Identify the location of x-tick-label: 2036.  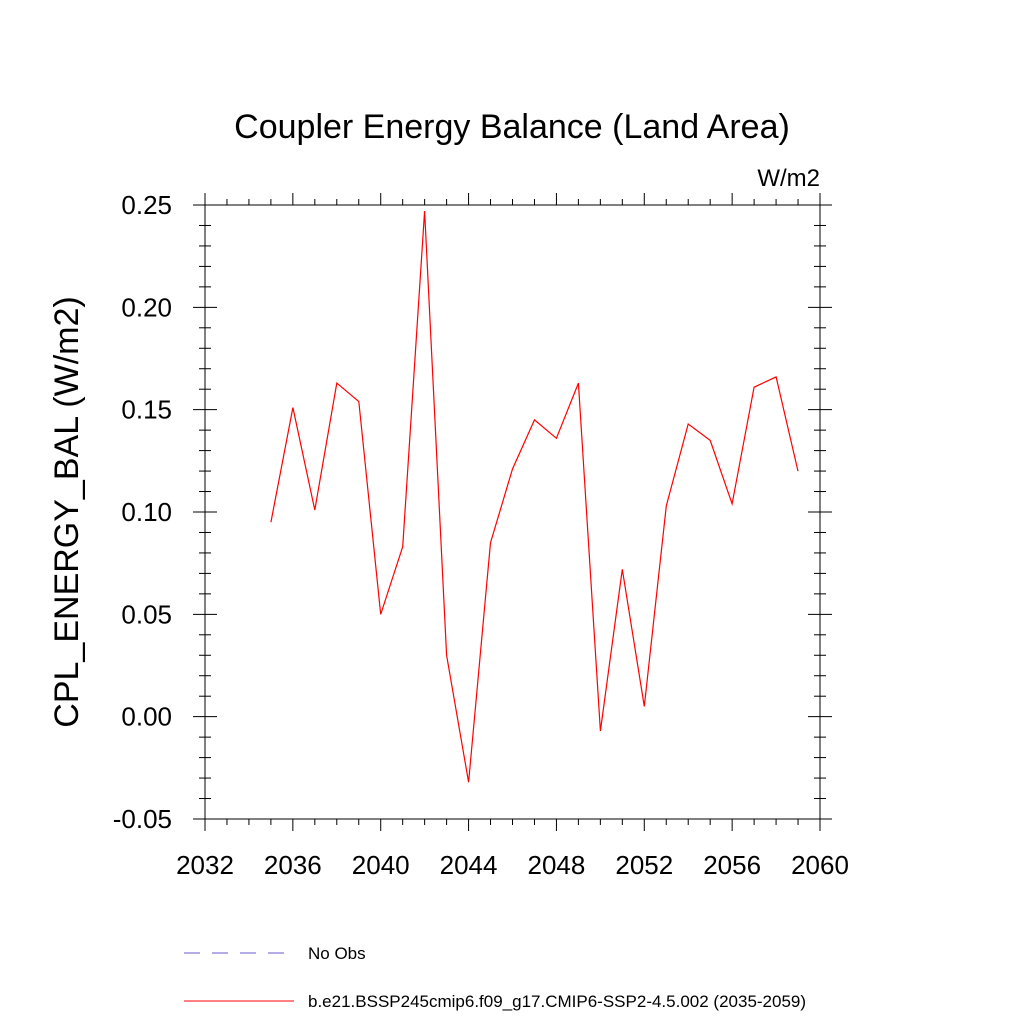
(293, 865).